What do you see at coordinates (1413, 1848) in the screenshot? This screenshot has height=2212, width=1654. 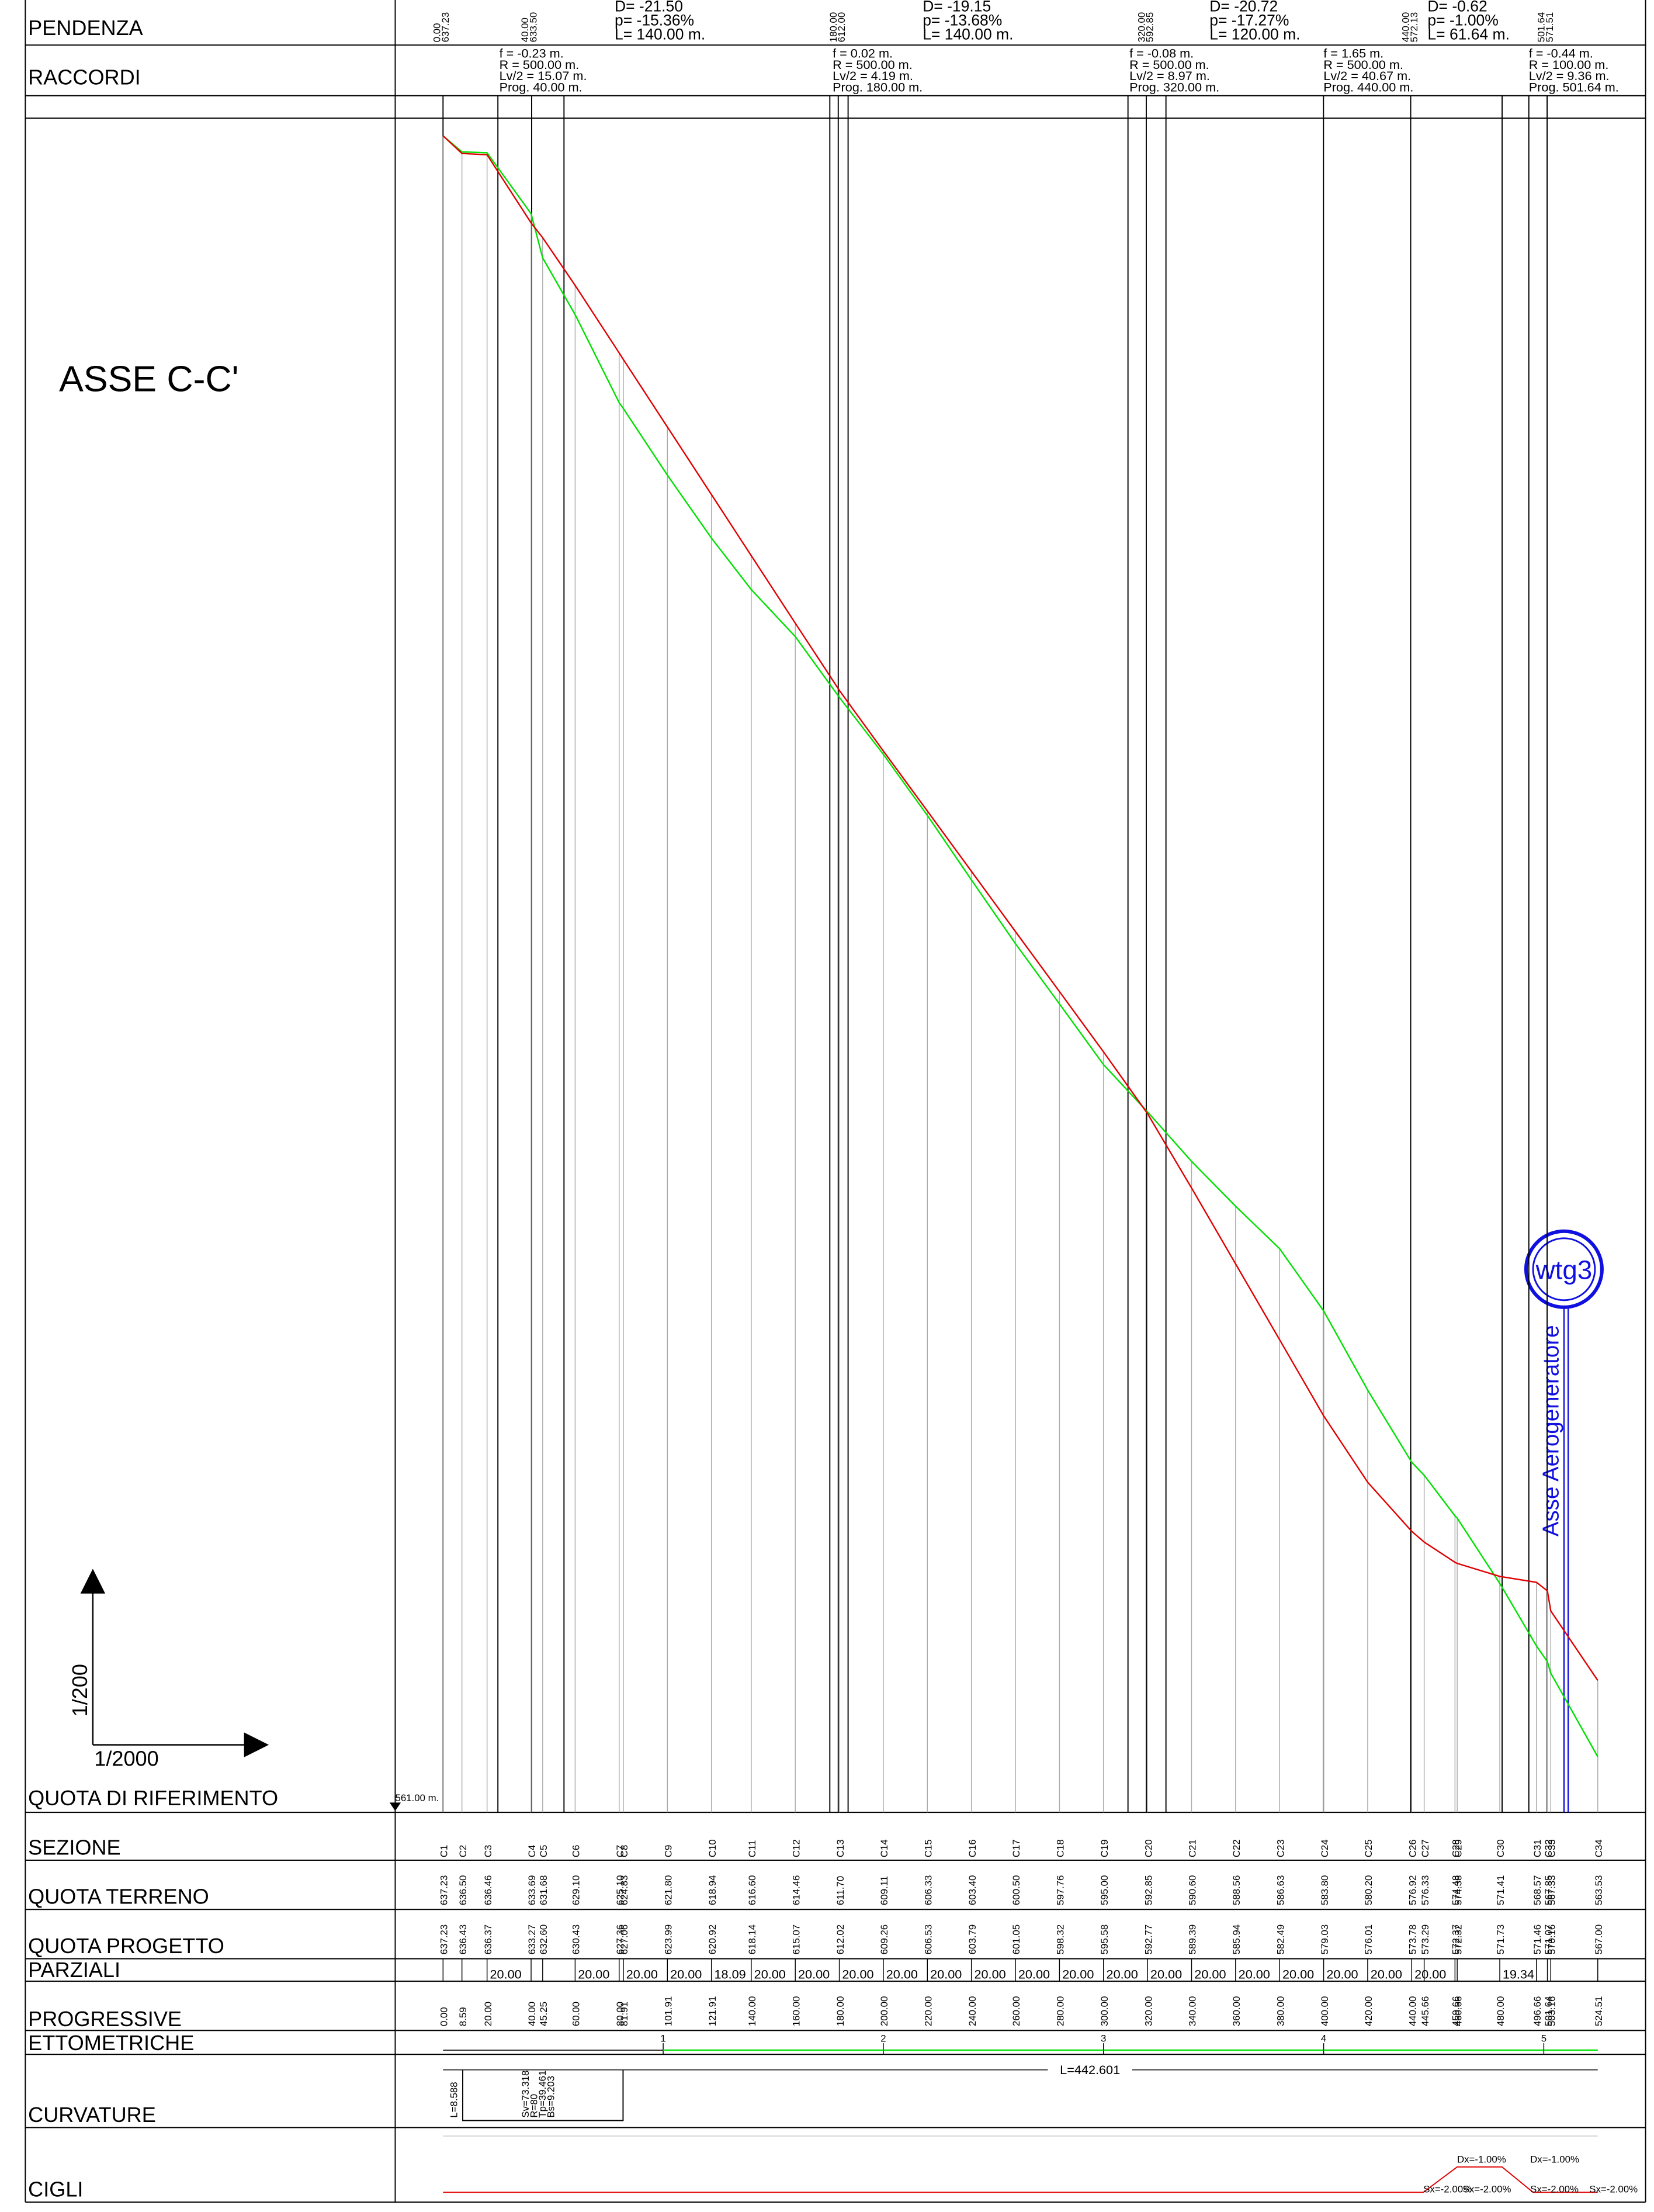 I see `section-name: C26` at bounding box center [1413, 1848].